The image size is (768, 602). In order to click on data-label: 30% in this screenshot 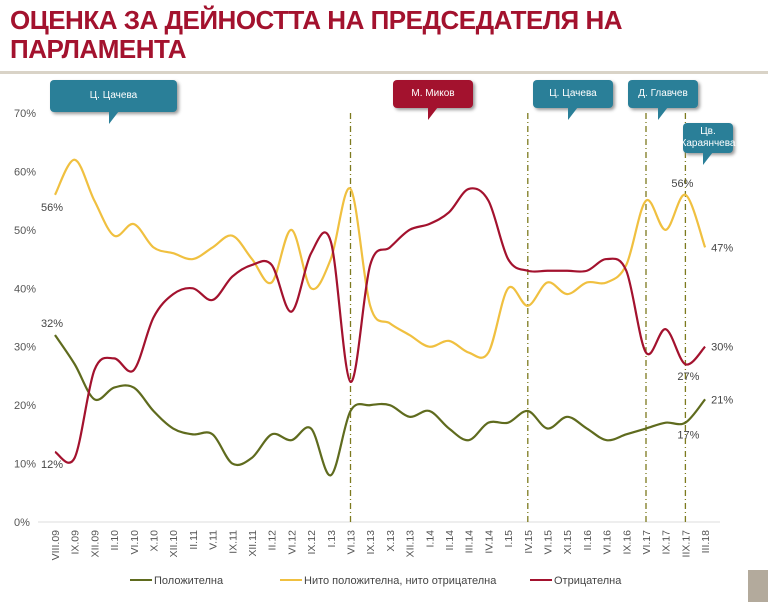, I will do `click(722, 348)`.